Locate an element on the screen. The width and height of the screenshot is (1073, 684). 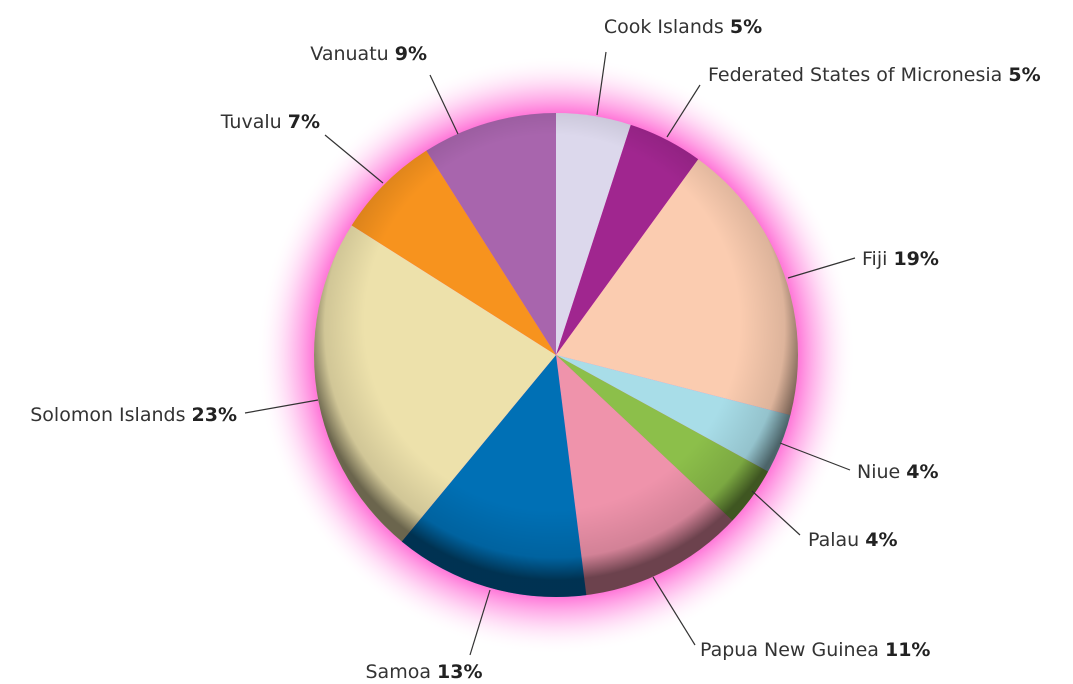
slice-label: Palau 4% is located at coordinates (853, 540).